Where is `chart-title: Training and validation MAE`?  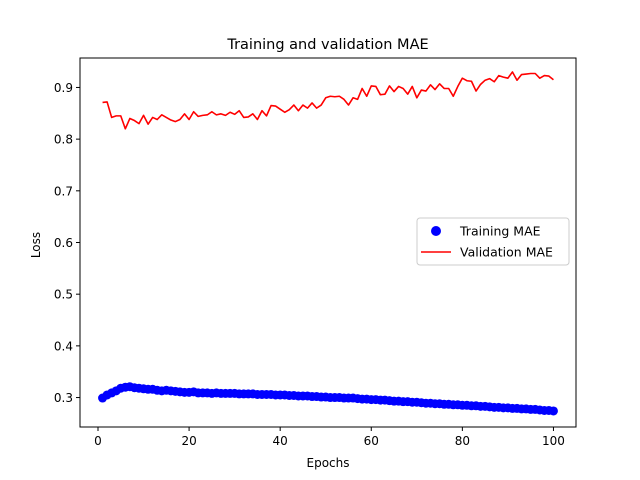 chart-title: Training and validation MAE is located at coordinates (327, 45).